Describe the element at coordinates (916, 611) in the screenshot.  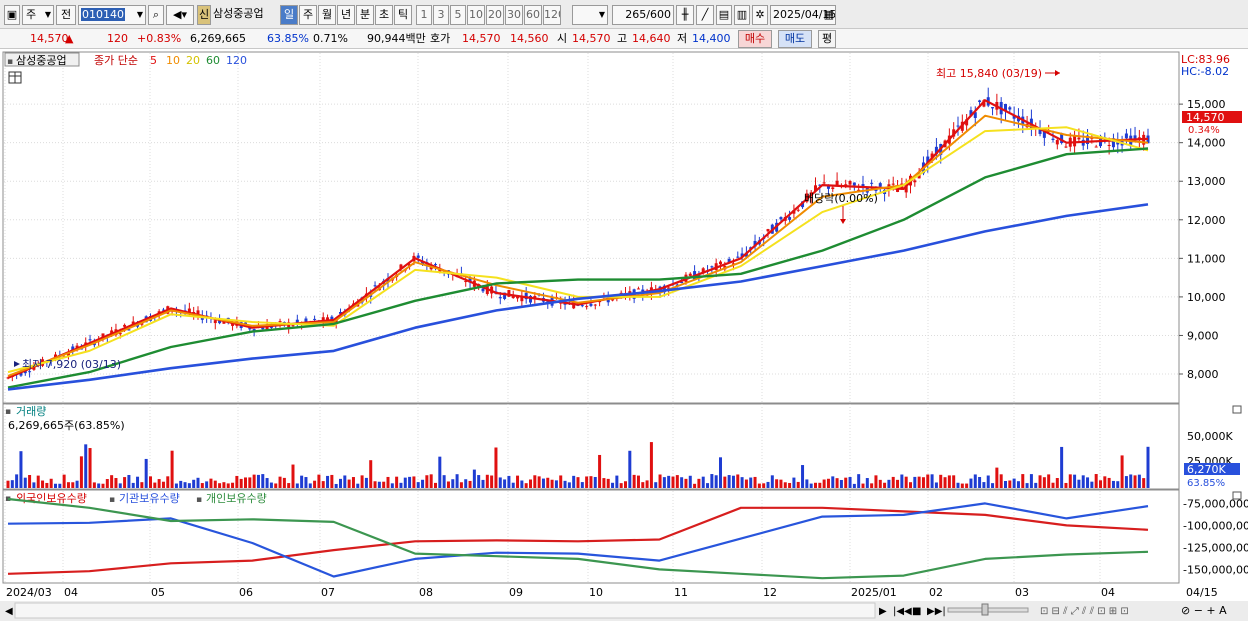
I see `stop-icon: ■` at that location.